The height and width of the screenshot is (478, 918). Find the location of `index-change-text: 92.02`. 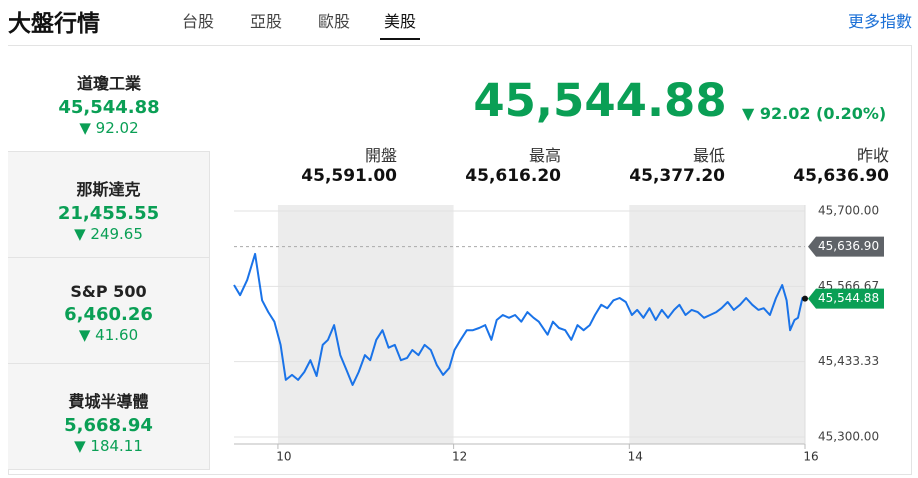

index-change-text: 92.02 is located at coordinates (117, 128).